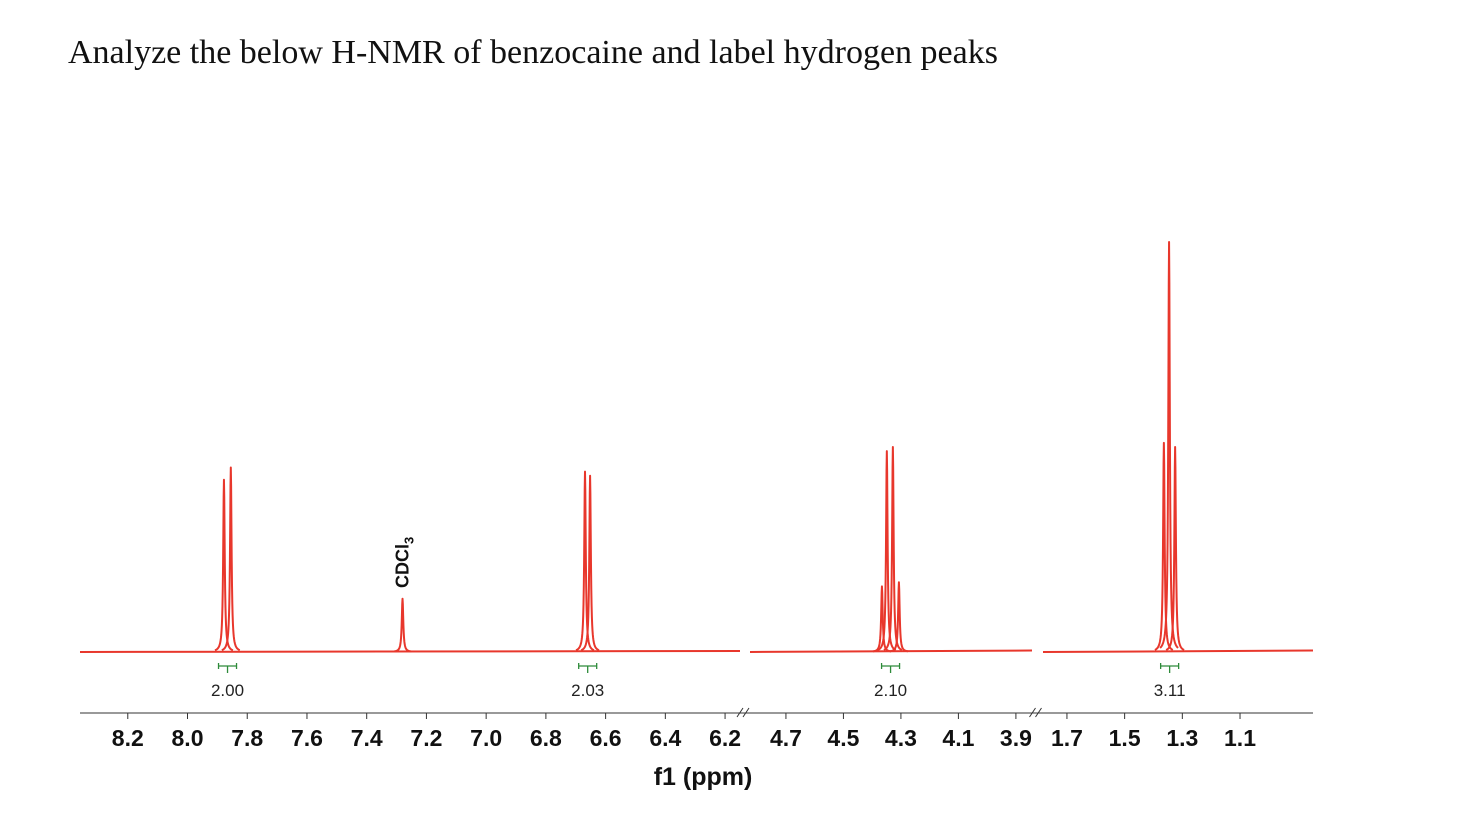 This screenshot has height=820, width=1460. Describe the element at coordinates (725, 738) in the screenshot. I see `x-tick-label: 6.2` at that location.